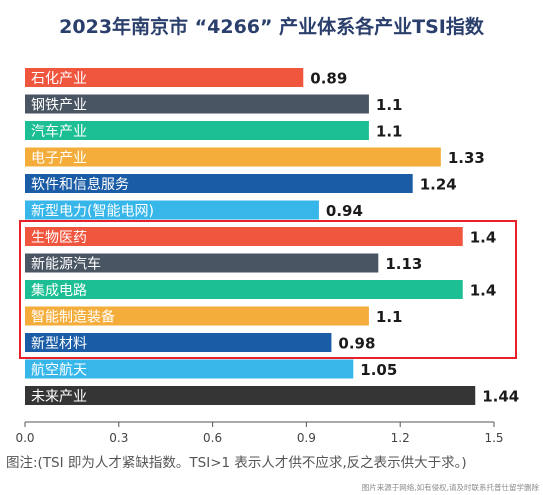 This screenshot has width=543, height=495. Describe the element at coordinates (438, 185) in the screenshot. I see `bar-value-label: 1.24` at that location.